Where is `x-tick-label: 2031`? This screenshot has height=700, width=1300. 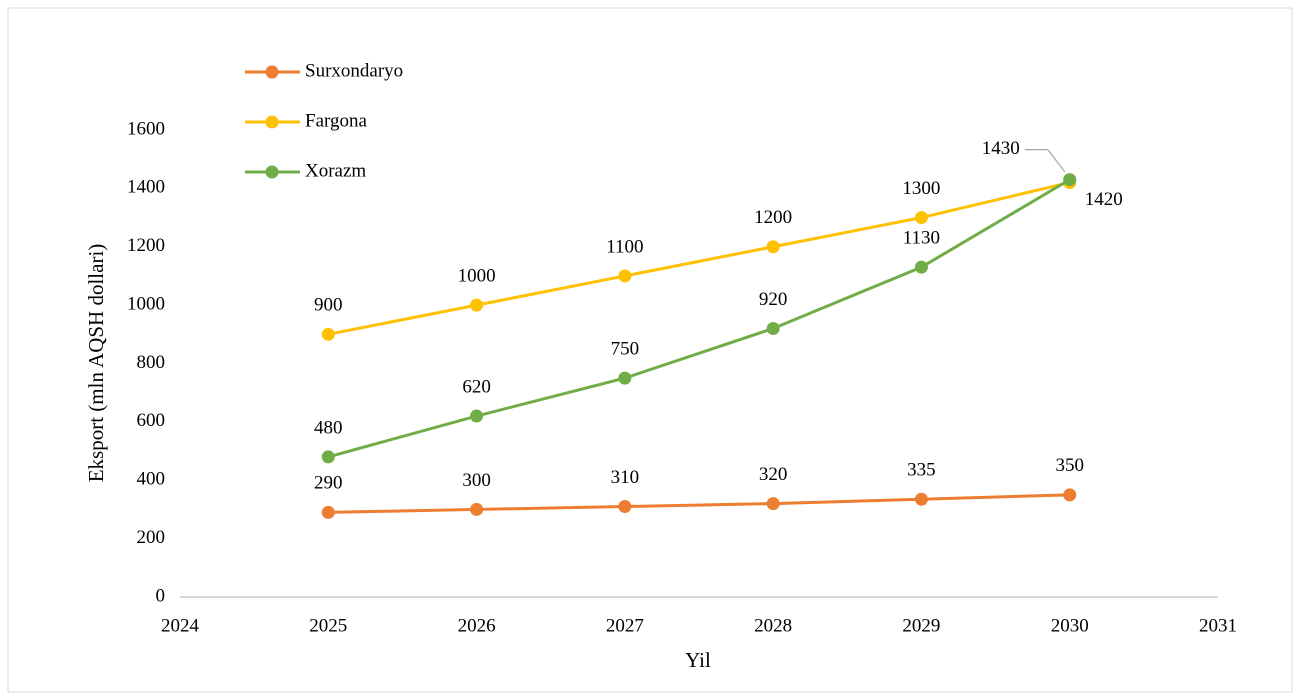 x-tick-label: 2031 is located at coordinates (1218, 625).